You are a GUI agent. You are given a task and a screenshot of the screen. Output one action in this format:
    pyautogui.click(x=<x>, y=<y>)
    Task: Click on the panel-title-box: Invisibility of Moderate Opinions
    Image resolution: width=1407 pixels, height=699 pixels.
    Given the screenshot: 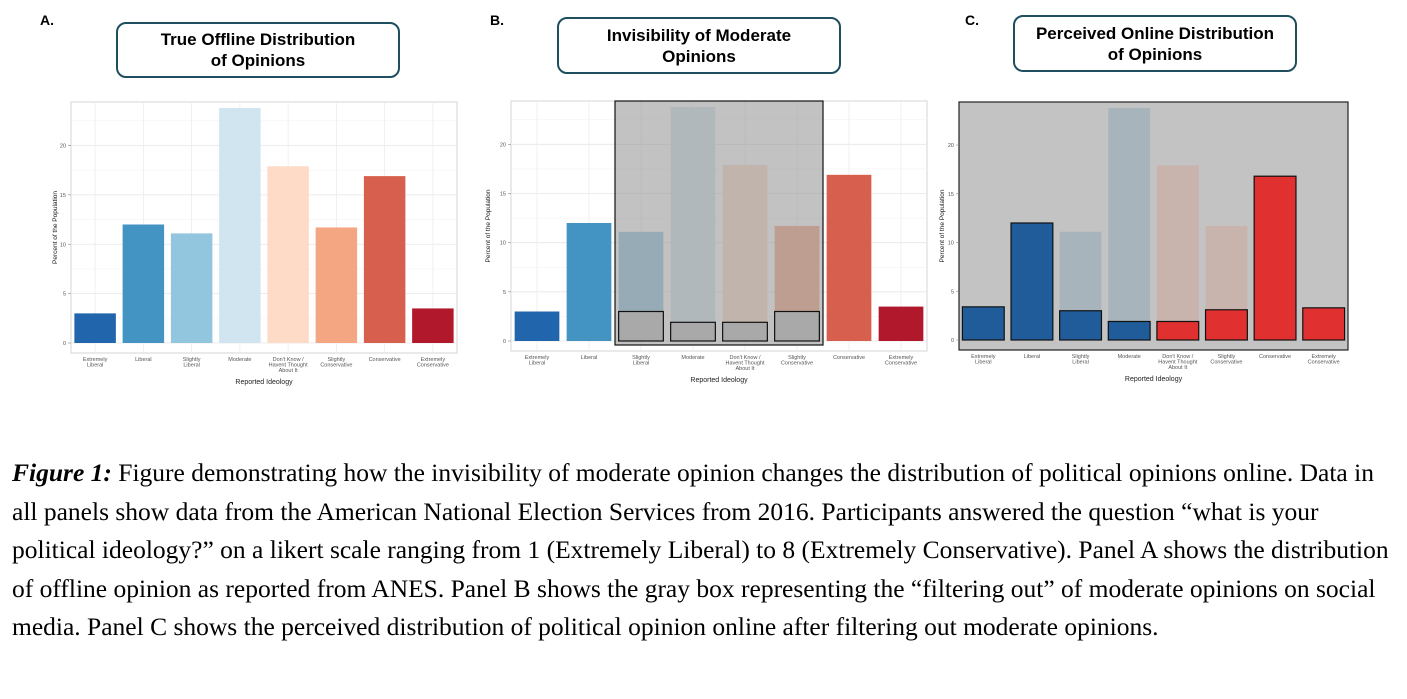 What is the action you would take?
    pyautogui.click(x=699, y=45)
    